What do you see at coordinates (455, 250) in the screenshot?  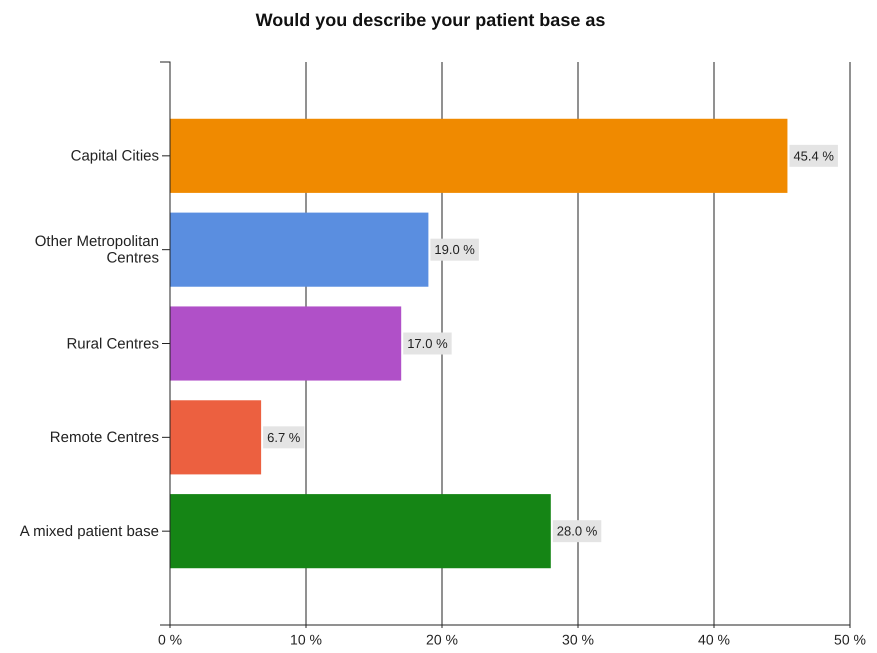 I see `data-label: 19.0 %` at bounding box center [455, 250].